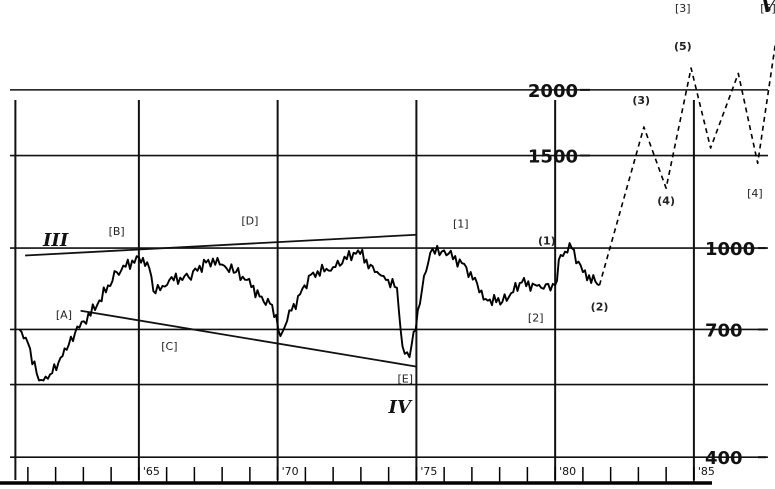 The height and width of the screenshot is (489, 775). What do you see at coordinates (724, 458) in the screenshot?
I see `y-tick-label: 400` at bounding box center [724, 458].